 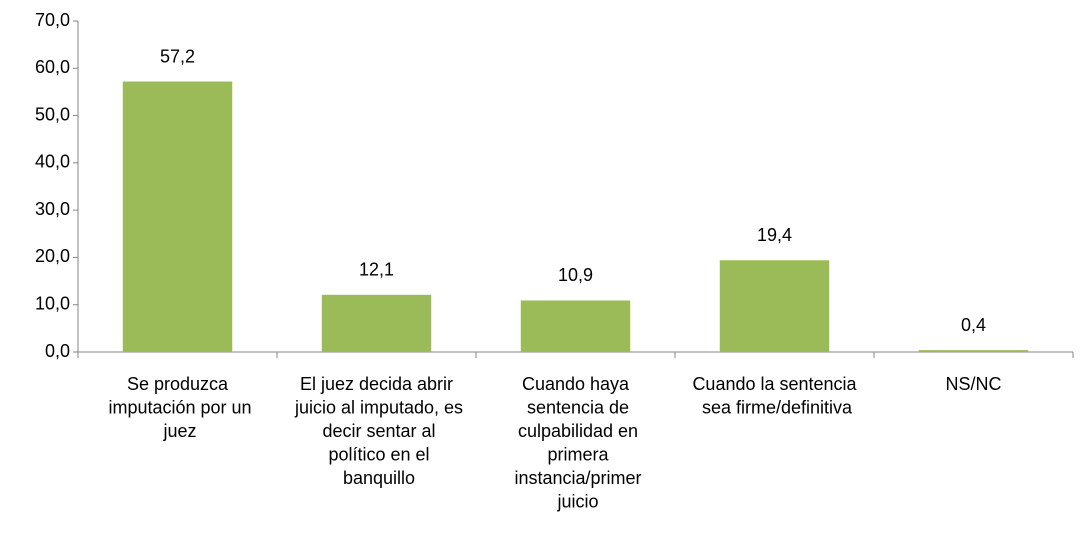 What do you see at coordinates (52, 20) in the screenshot?
I see `y-tick-label: 70,0` at bounding box center [52, 20].